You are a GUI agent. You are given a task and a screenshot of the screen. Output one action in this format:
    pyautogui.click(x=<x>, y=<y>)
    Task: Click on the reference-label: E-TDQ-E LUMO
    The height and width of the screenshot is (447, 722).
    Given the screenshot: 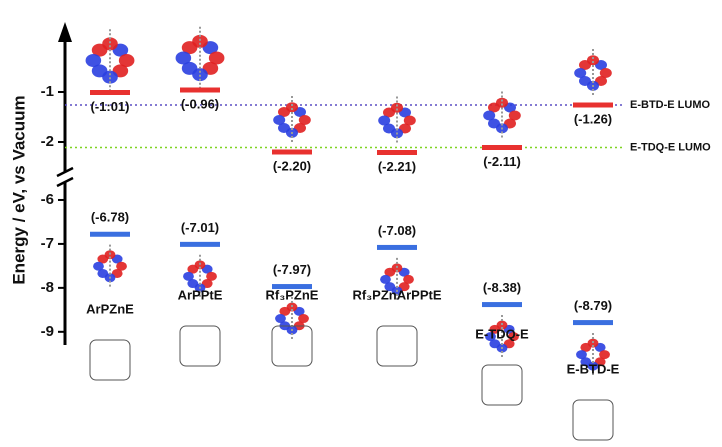 What is the action you would take?
    pyautogui.click(x=670, y=147)
    